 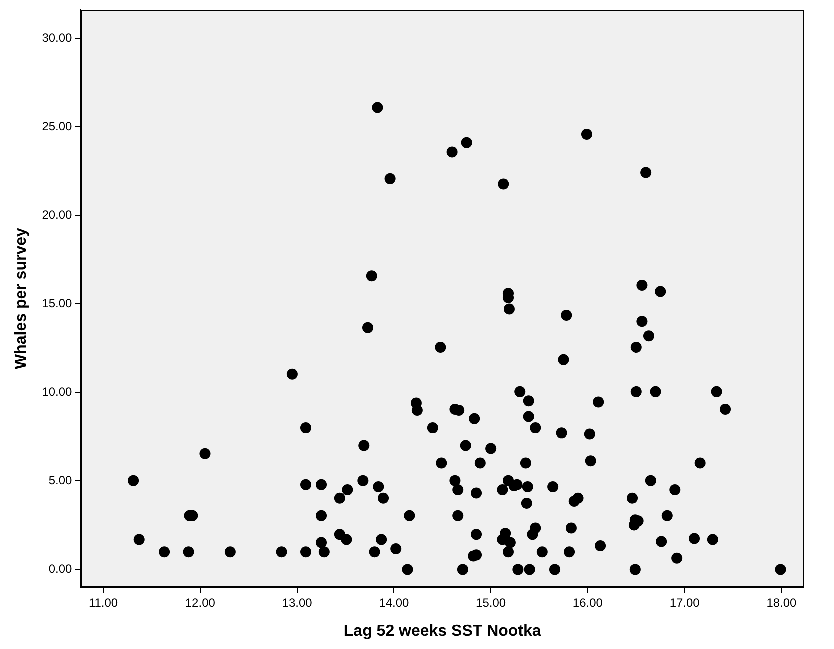 What do you see at coordinates (103, 603) in the screenshot?
I see `x-tick-label: 11.00` at bounding box center [103, 603].